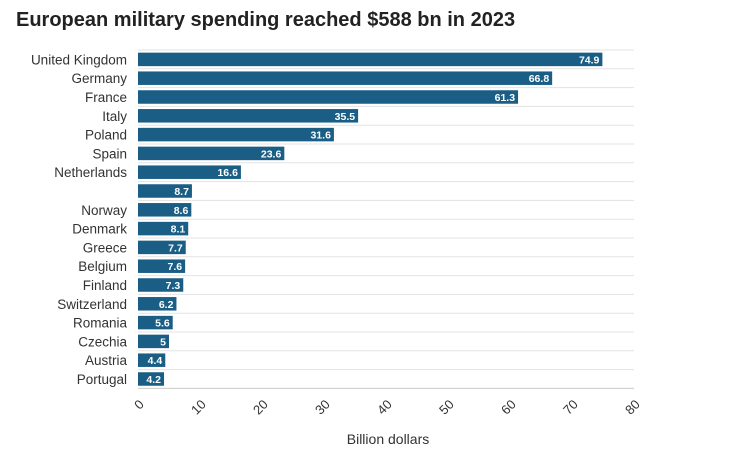 This screenshot has width=740, height=453. Describe the element at coordinates (178, 230) in the screenshot. I see `bar-value-label: 8.1` at that location.